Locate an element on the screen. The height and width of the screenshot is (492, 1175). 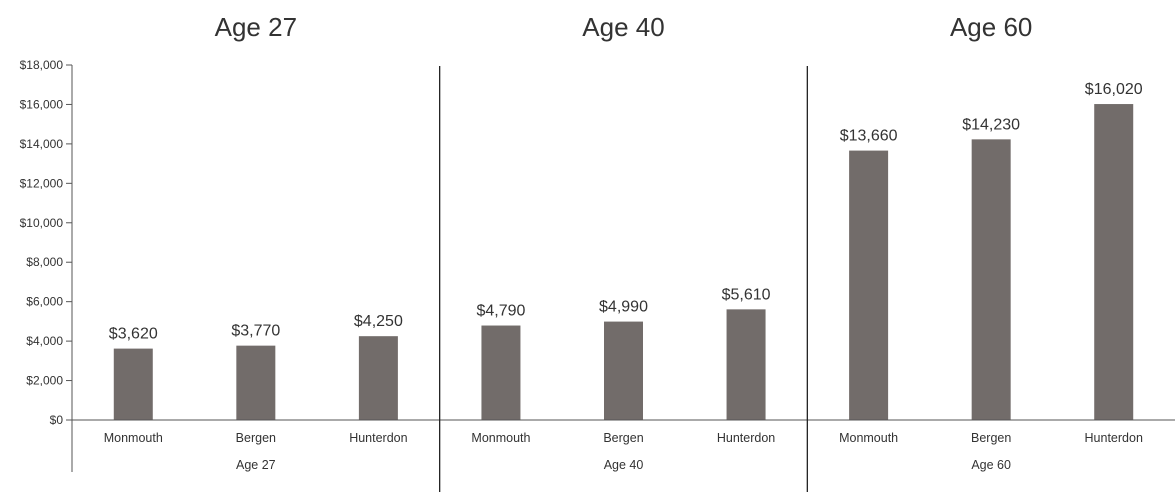
y-tick-label: $6,000 is located at coordinates (44, 302).